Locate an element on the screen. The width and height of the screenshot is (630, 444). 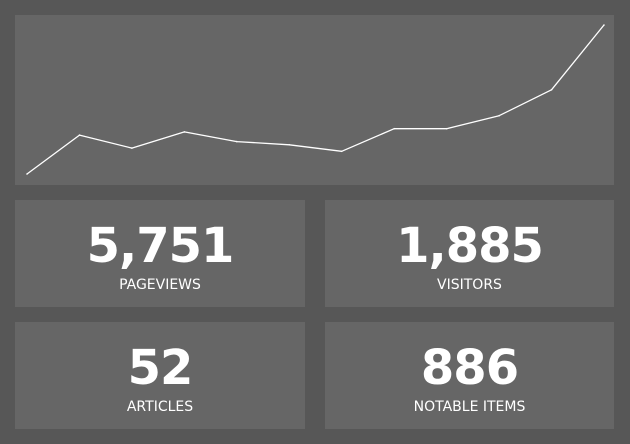
visitors-value: 1,885 is located at coordinates (470, 246).